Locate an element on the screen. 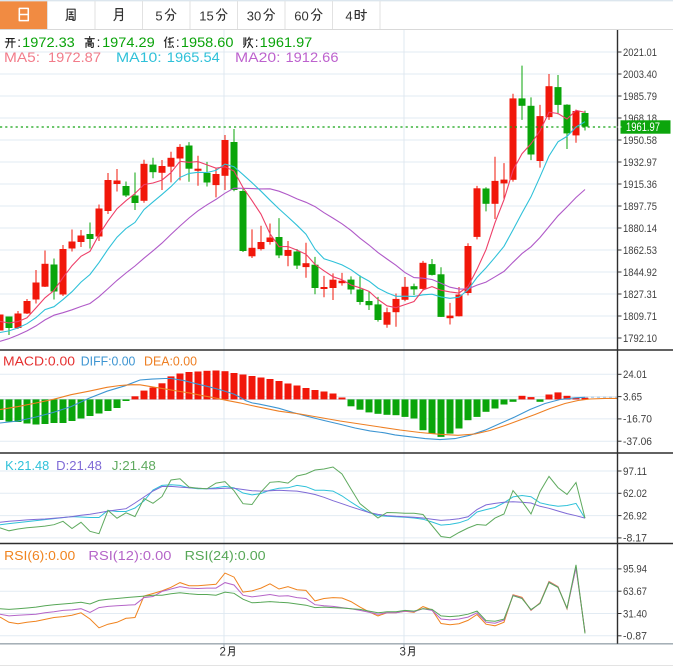 The image size is (673, 668). svg-text: RSI(6):0.00 is located at coordinates (39, 556).